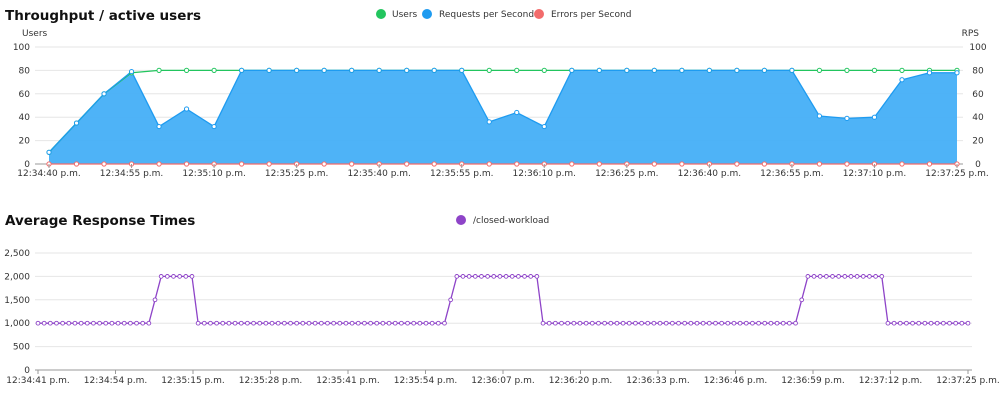 Image resolution: width=1000 pixels, height=405 pixels. I want to click on legend-rps-swatch, so click(427, 14).